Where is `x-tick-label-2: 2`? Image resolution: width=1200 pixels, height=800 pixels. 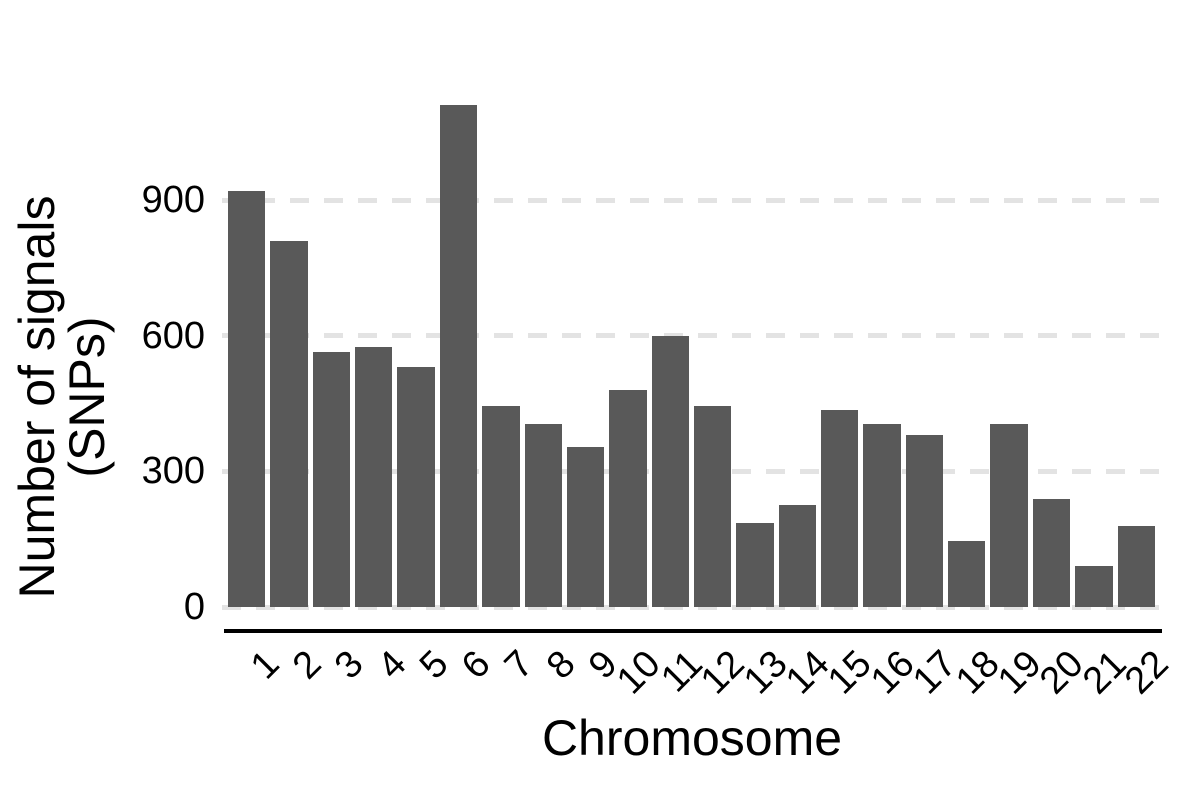
x-tick-label-2: 2 is located at coordinates (307, 665).